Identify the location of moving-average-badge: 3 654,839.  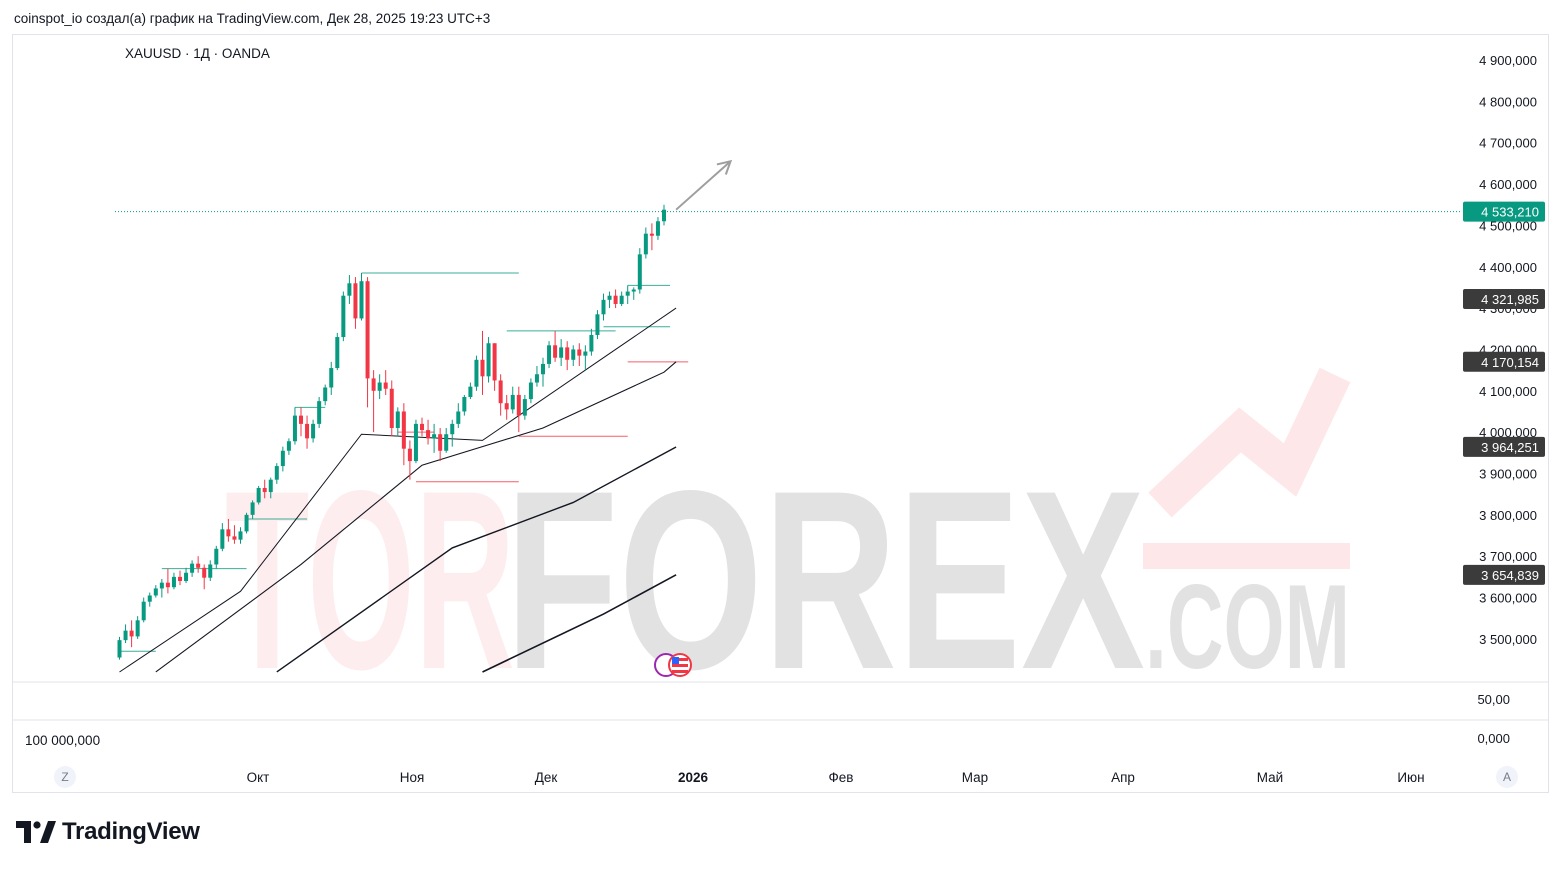
(1504, 574).